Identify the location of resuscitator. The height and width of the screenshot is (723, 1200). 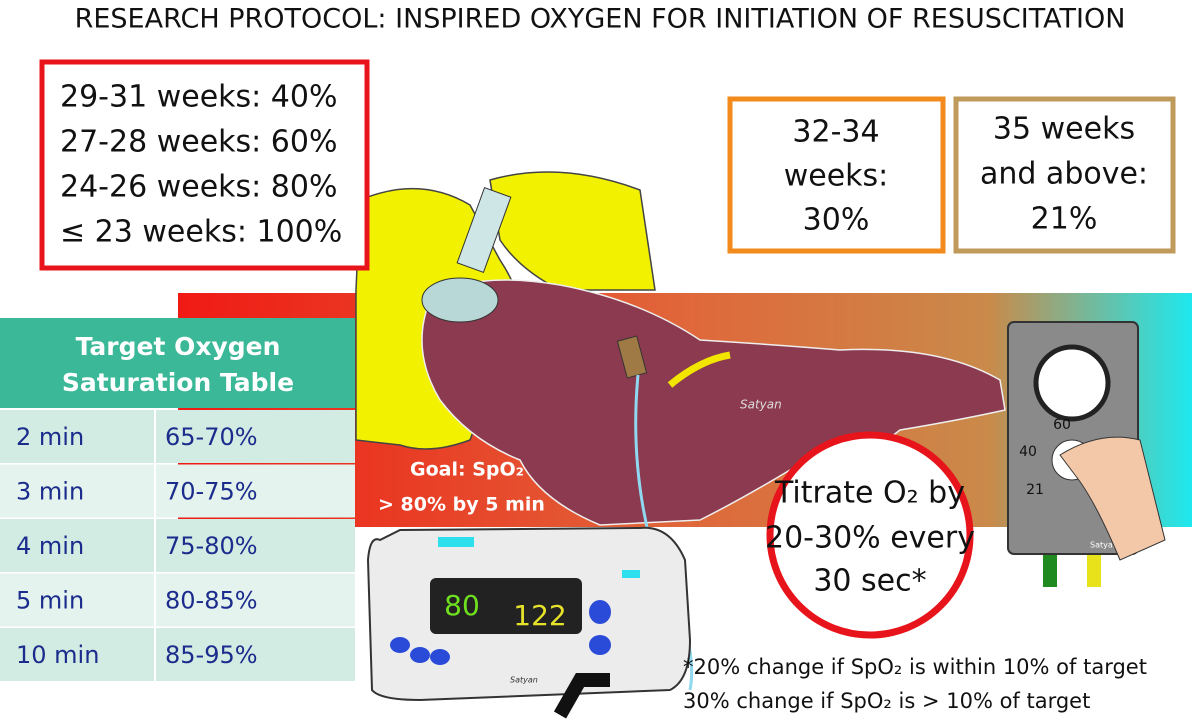
(484, 230).